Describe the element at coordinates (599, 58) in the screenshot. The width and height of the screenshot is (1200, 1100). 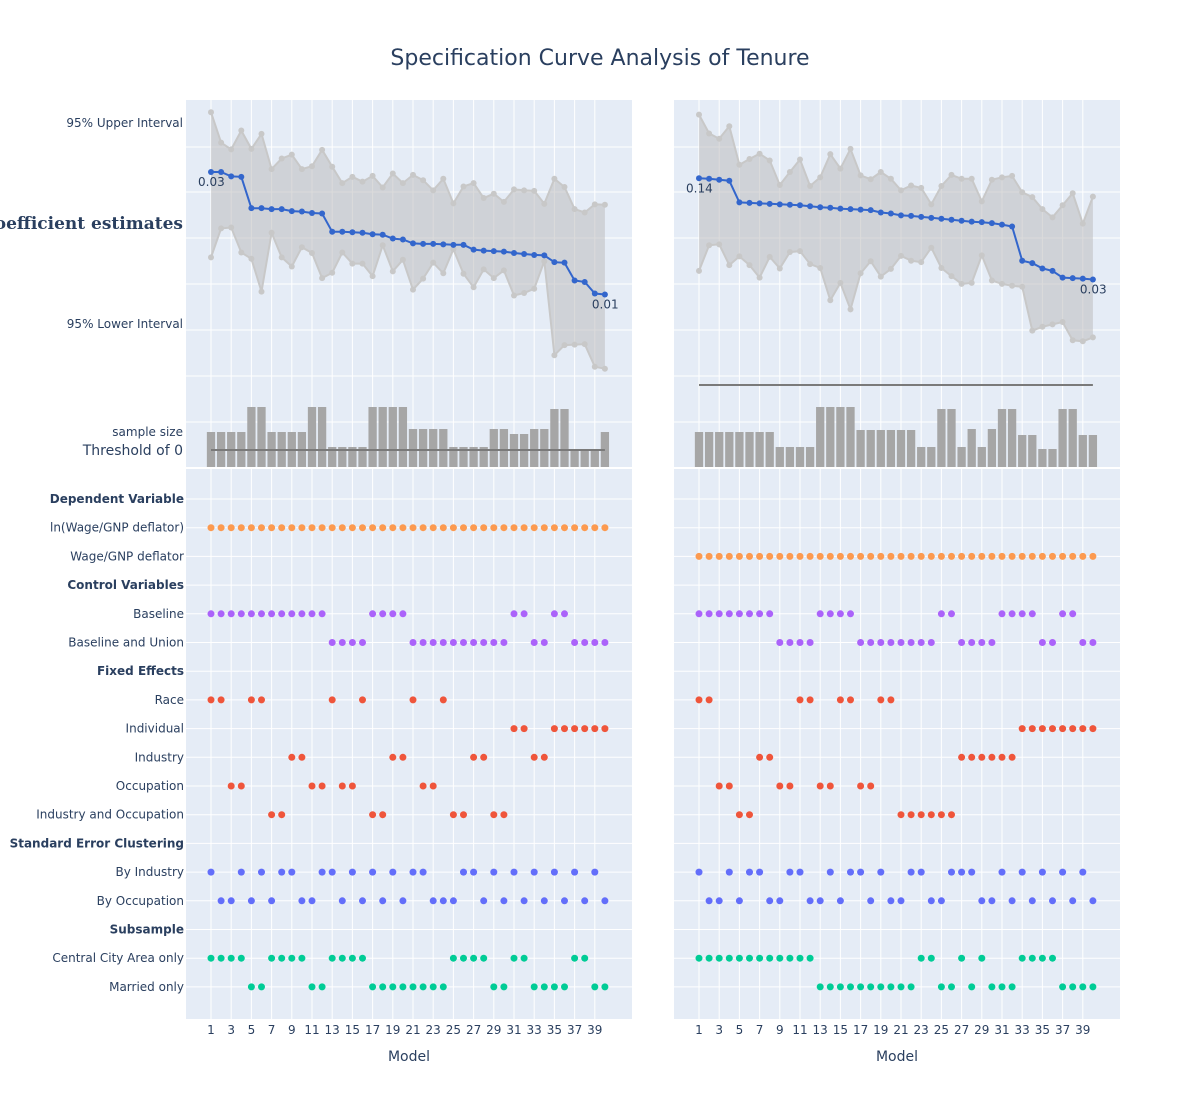
I see `chart-title: Specification Curve Analysis of Tenure` at that location.